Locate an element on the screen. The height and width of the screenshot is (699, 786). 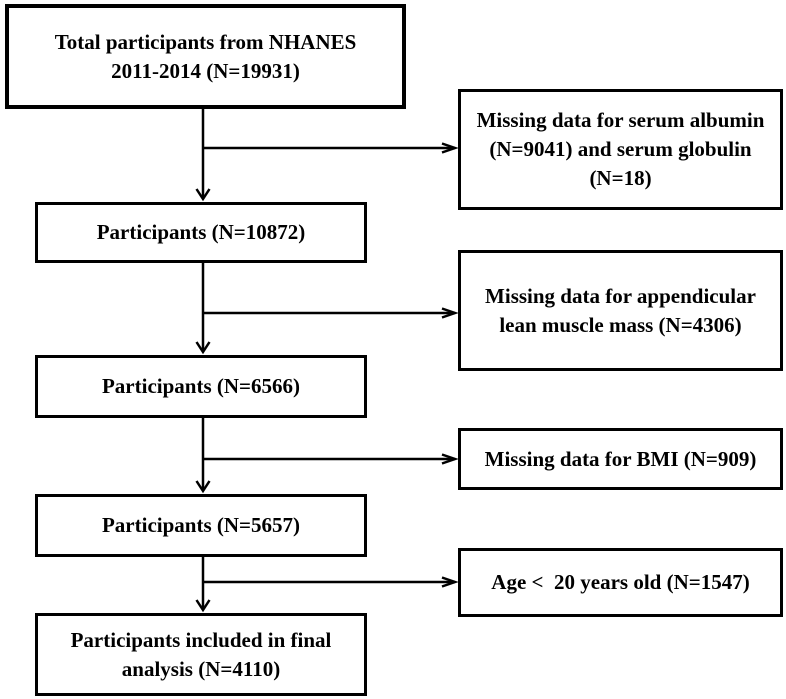
box-participants-5657: Participants (N=5657) is located at coordinates (201, 525).